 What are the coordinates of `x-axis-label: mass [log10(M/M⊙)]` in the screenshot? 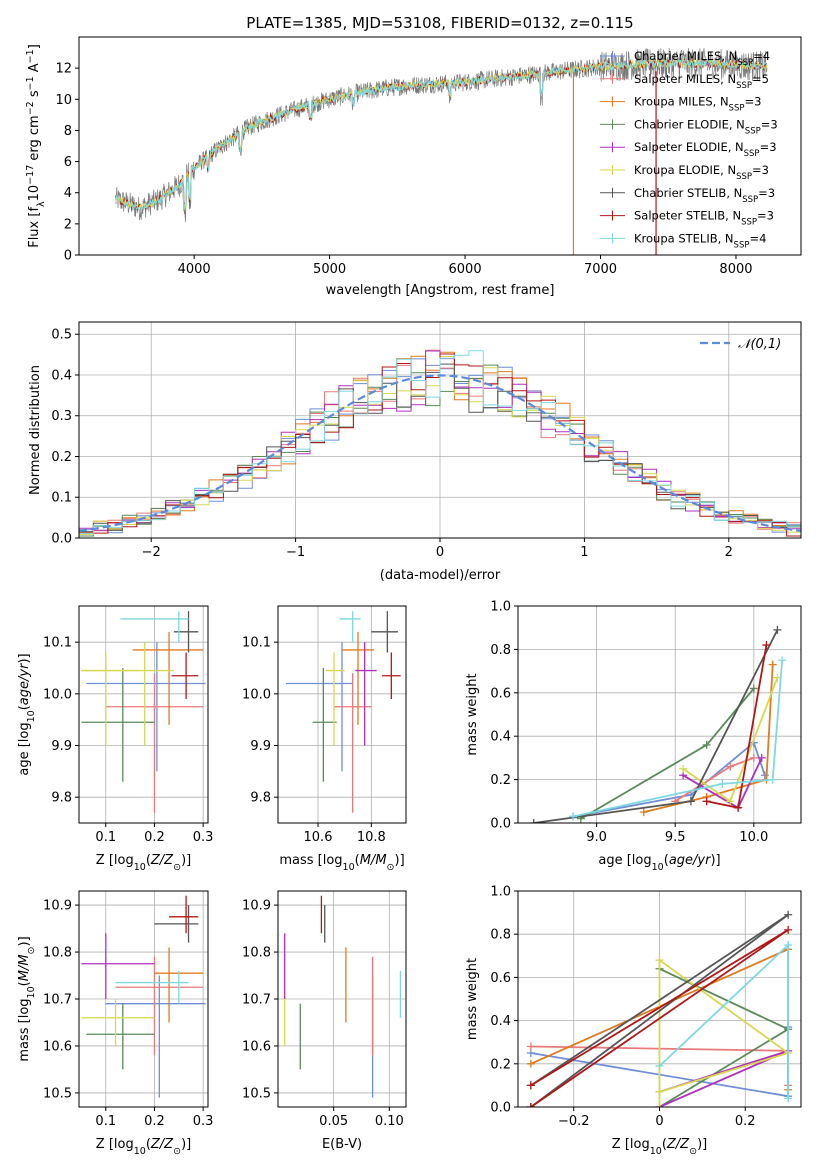 It's located at (341, 863).